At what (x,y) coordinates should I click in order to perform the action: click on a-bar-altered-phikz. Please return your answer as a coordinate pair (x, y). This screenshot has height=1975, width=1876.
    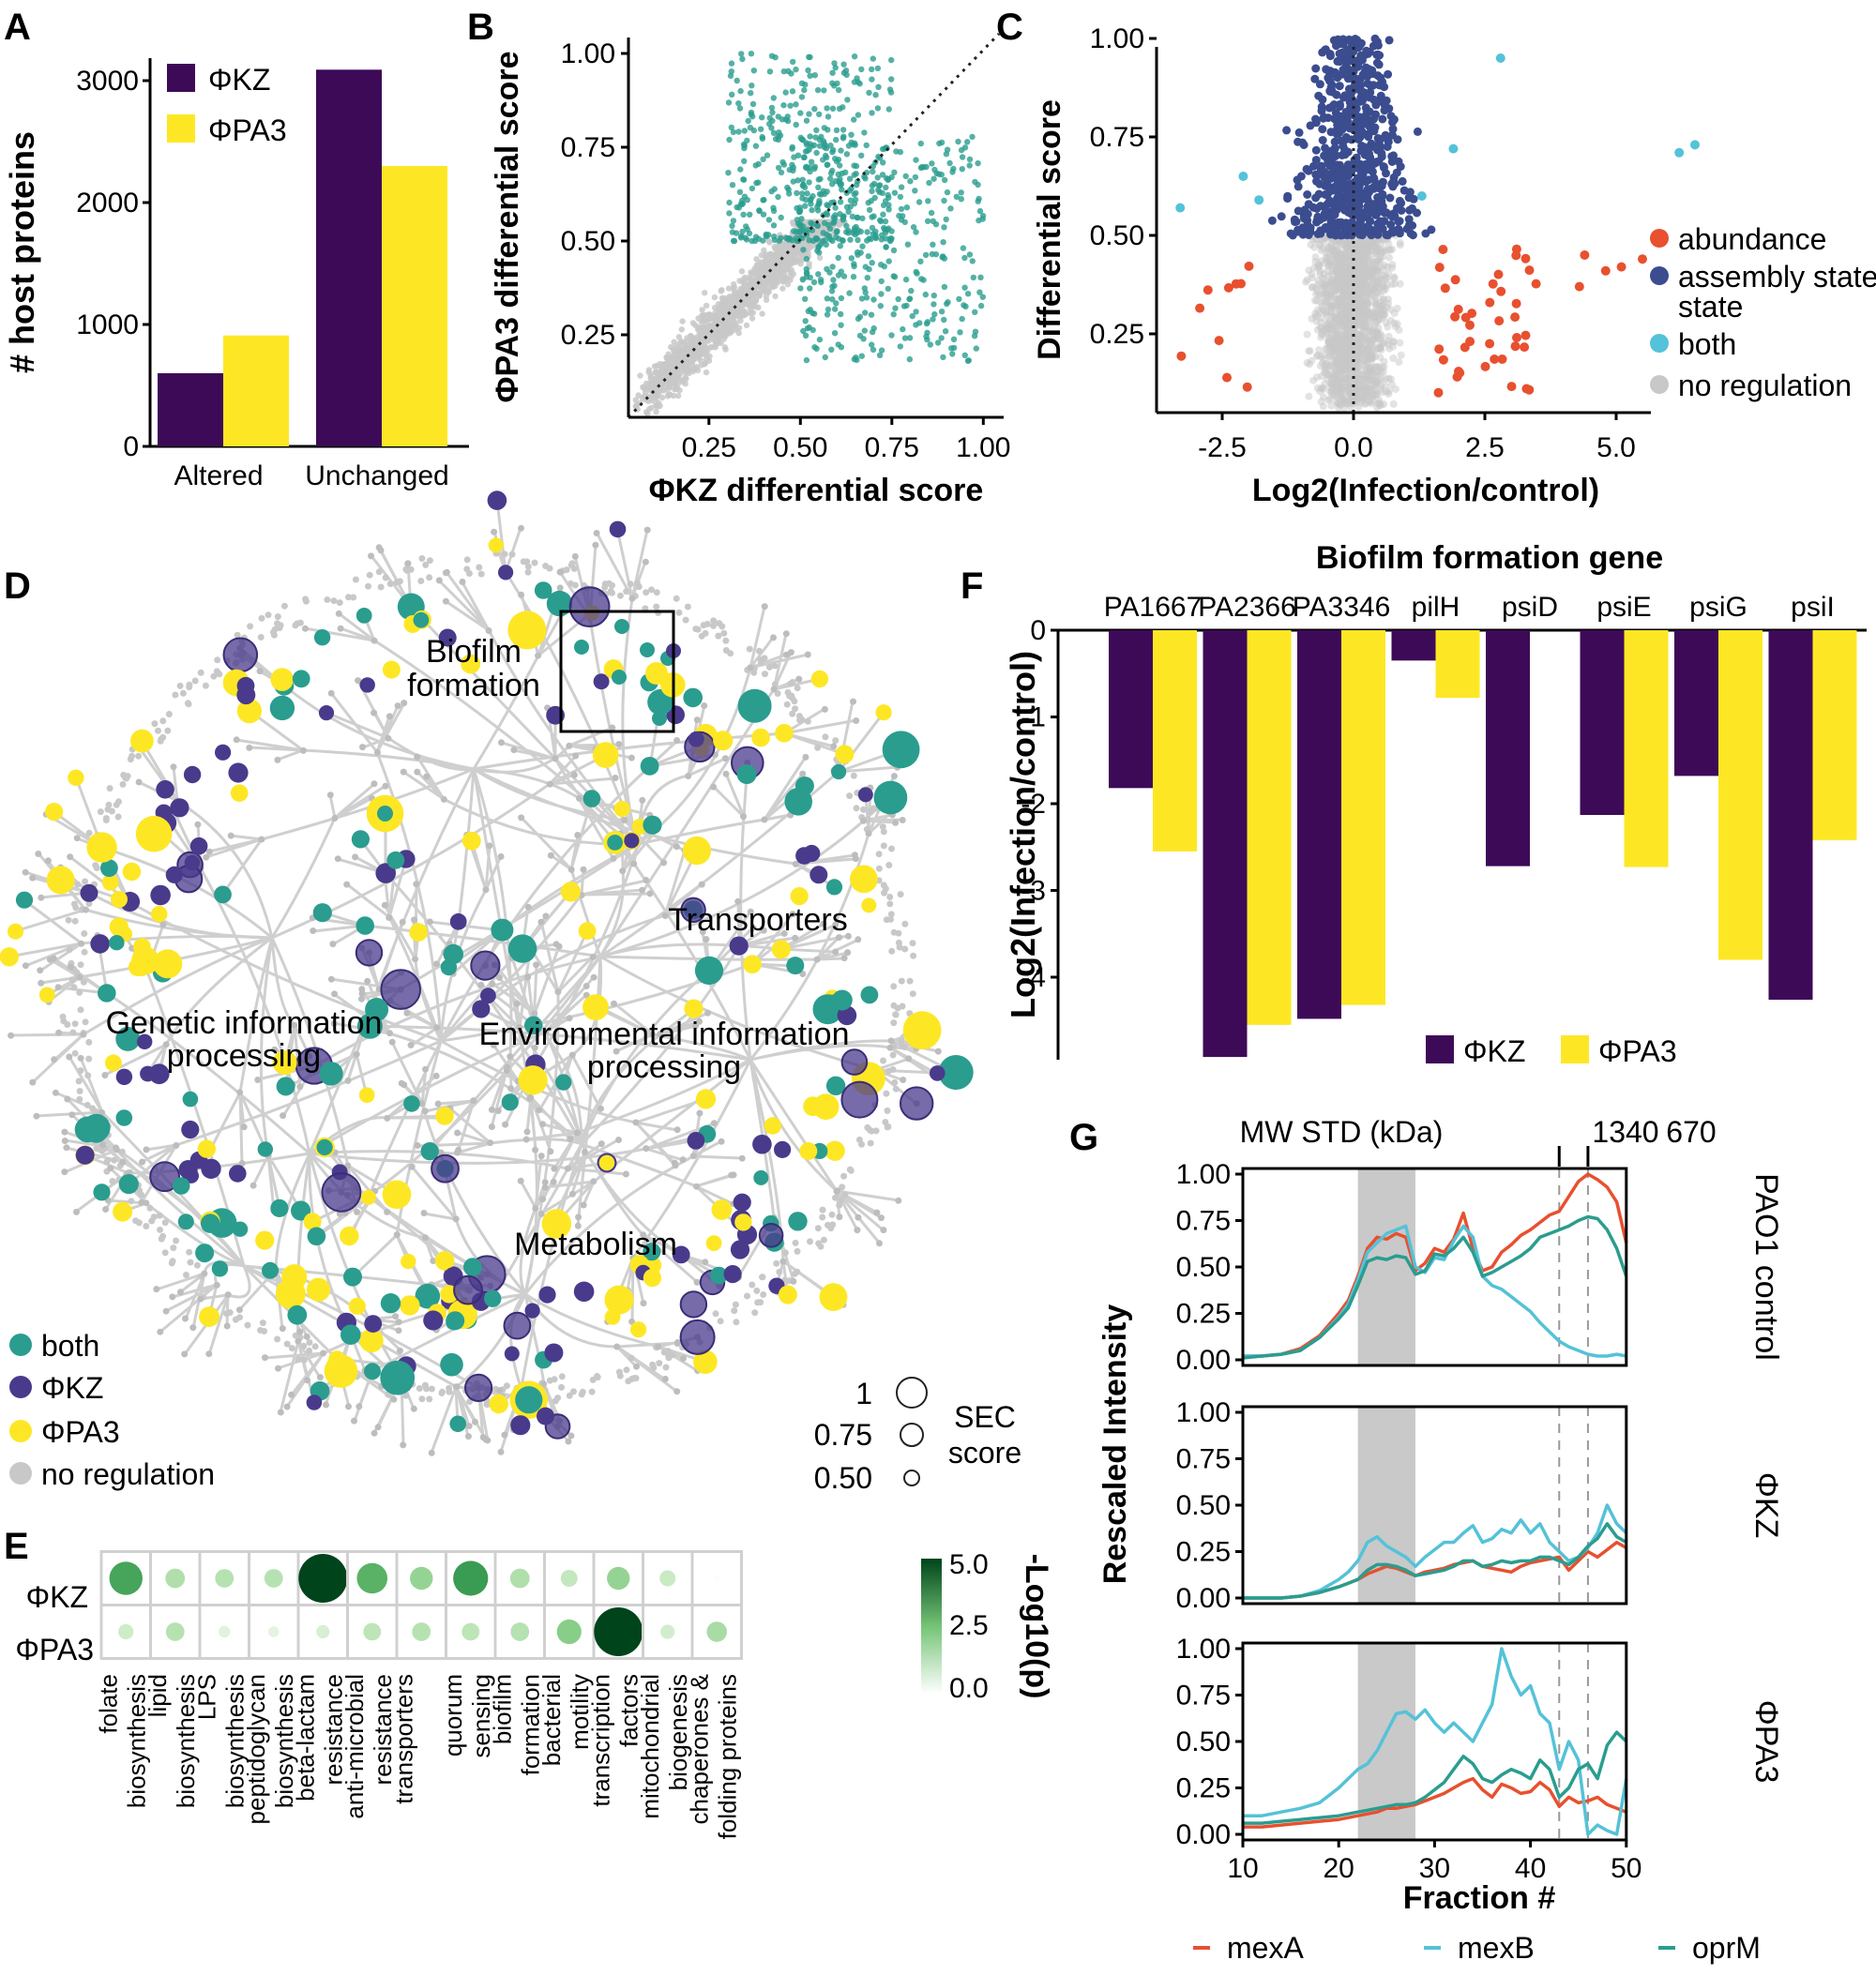
    Looking at the image, I should click on (190, 410).